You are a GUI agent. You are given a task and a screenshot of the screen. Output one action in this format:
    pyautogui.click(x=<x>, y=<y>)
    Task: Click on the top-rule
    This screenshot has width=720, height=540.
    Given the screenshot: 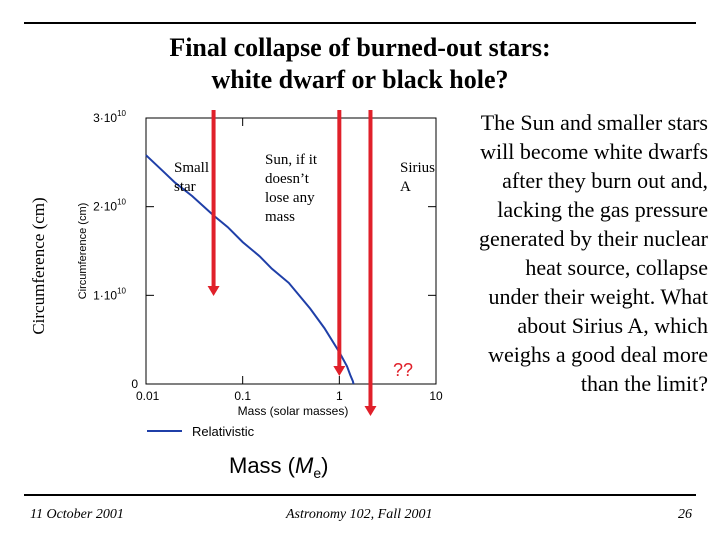 What is the action you would take?
    pyautogui.click(x=360, y=23)
    